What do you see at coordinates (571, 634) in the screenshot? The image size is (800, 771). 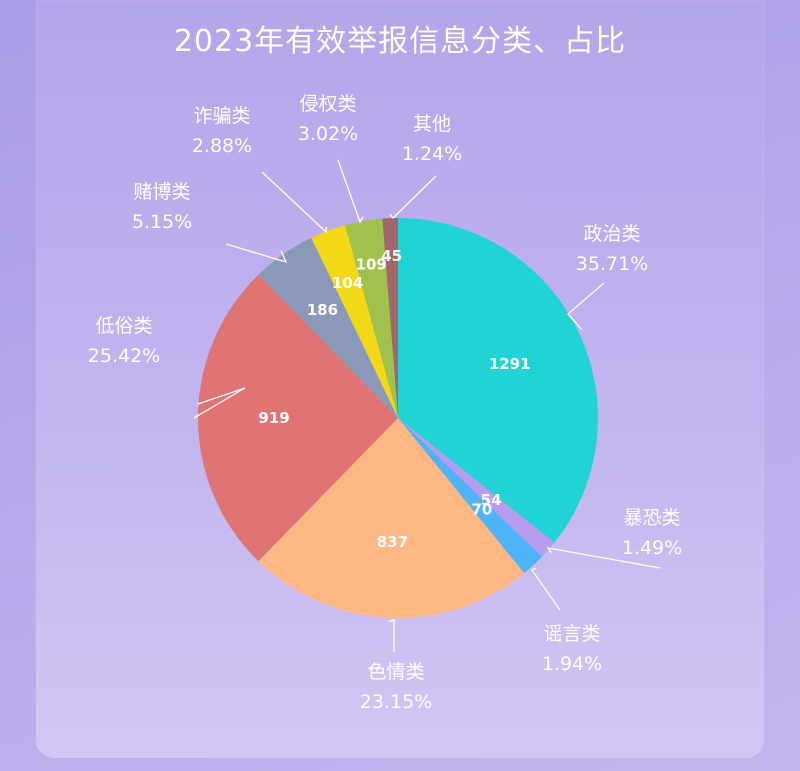 I see `slice-category-label: 谣言类` at bounding box center [571, 634].